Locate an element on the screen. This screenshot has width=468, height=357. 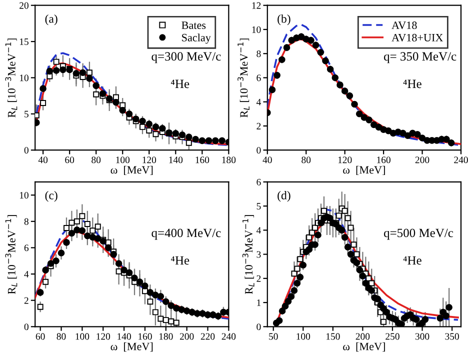
annotation: q=300 MeV/c is located at coordinates (186, 58).